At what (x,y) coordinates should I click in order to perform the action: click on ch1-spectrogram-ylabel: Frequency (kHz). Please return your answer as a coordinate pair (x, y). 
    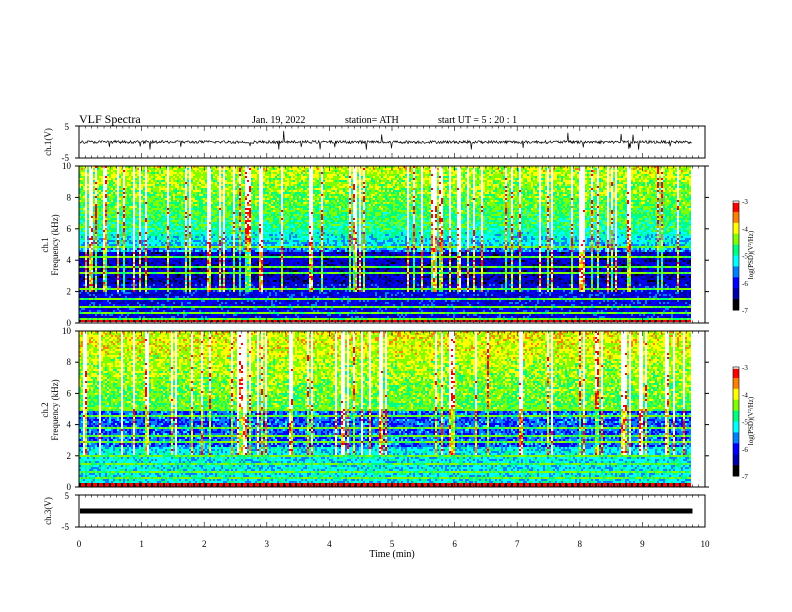
    Looking at the image, I should click on (55, 244).